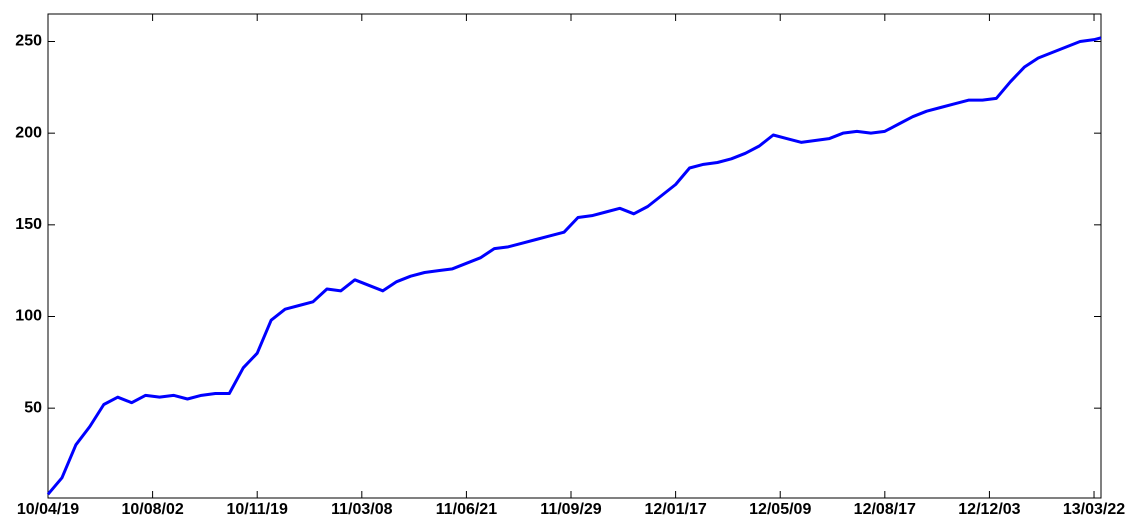  Describe the element at coordinates (885, 509) in the screenshot. I see `x-tick-label: 12/08/17` at that location.